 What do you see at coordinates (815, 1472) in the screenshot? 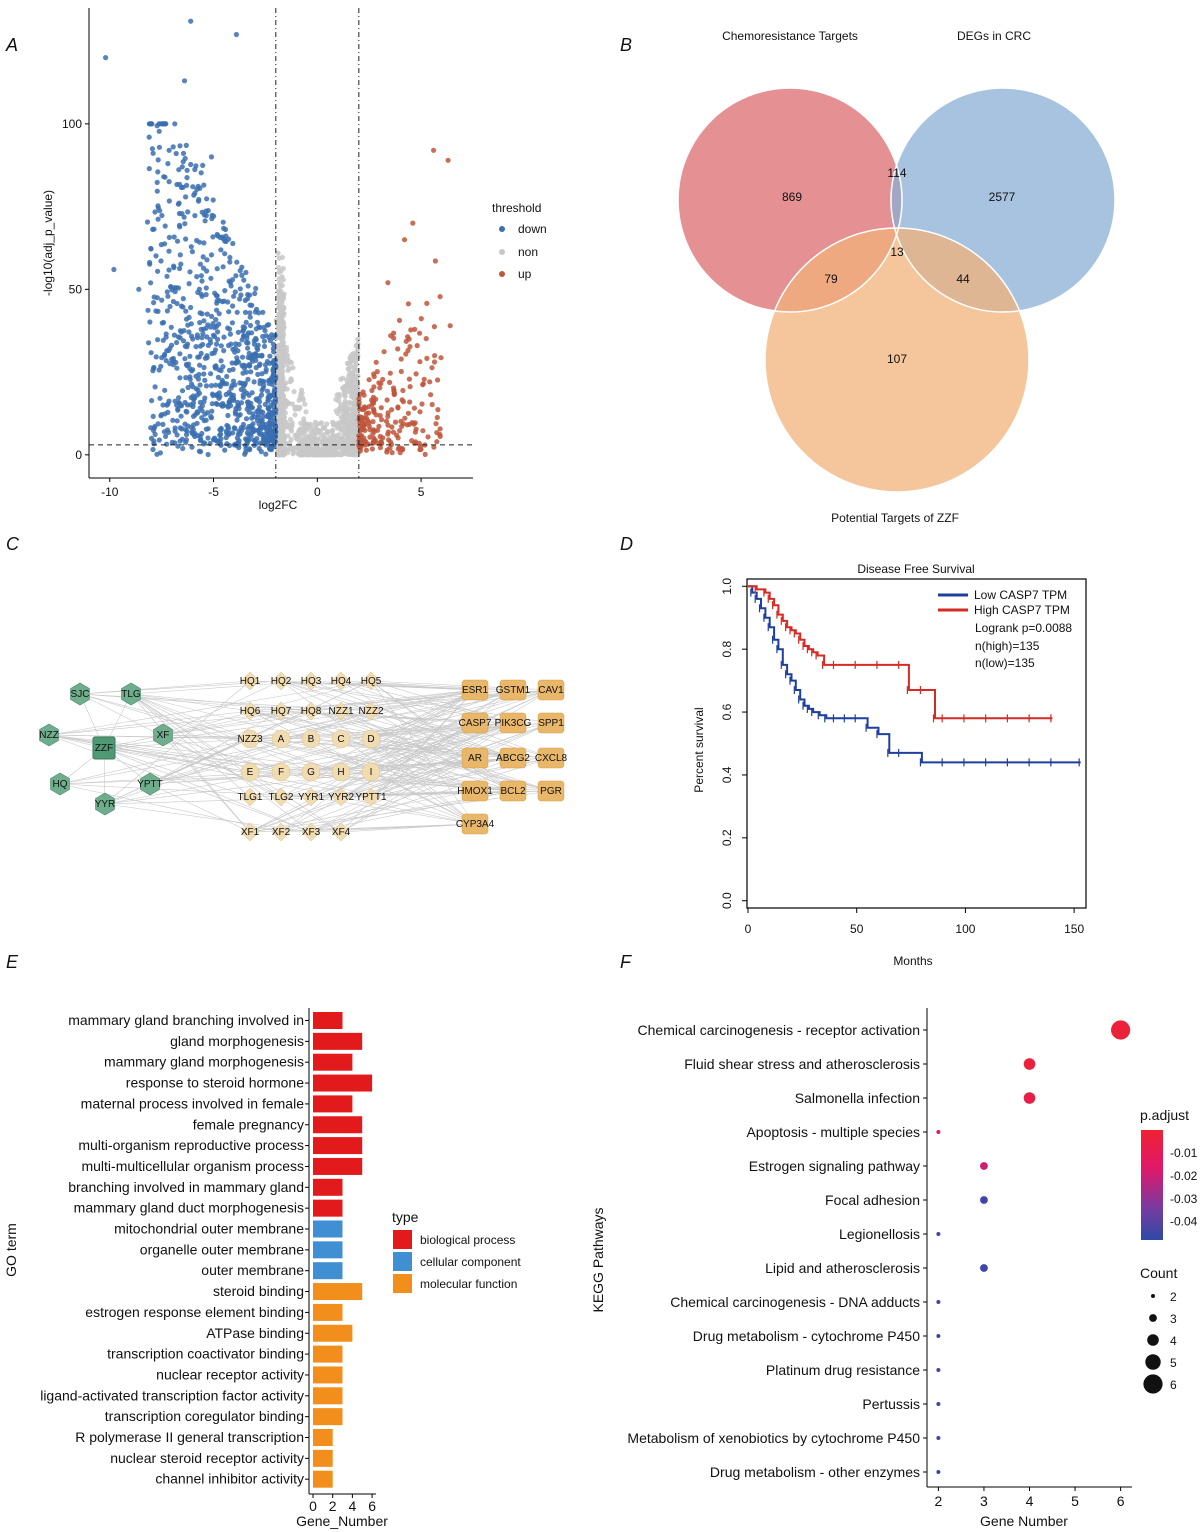
I see `kegg-pathway-label: Drug metabolism - other enzymes` at bounding box center [815, 1472].